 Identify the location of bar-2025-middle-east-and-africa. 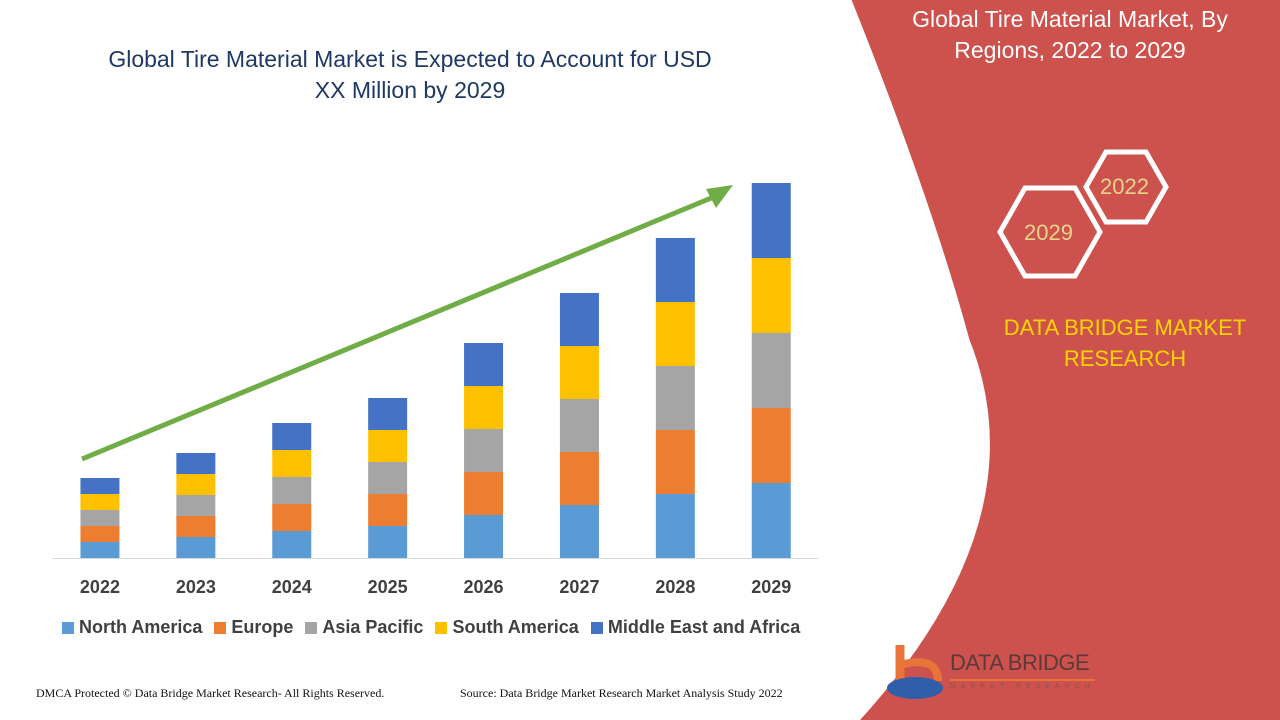
(388, 414).